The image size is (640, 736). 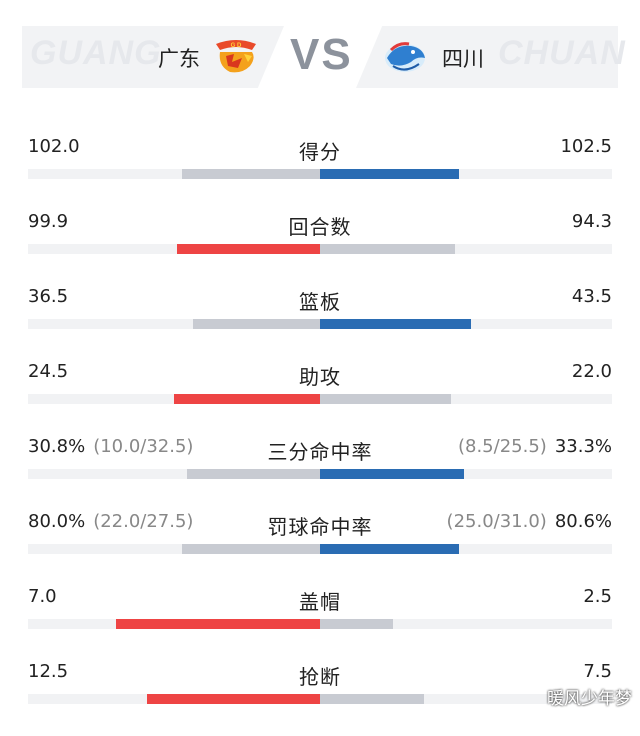 I want to click on stat-row-free-throw-pct: 80.0% (22.0/27.5) 罚球命中率 (25.0/31.0) 80.6%, so click(x=320, y=548).